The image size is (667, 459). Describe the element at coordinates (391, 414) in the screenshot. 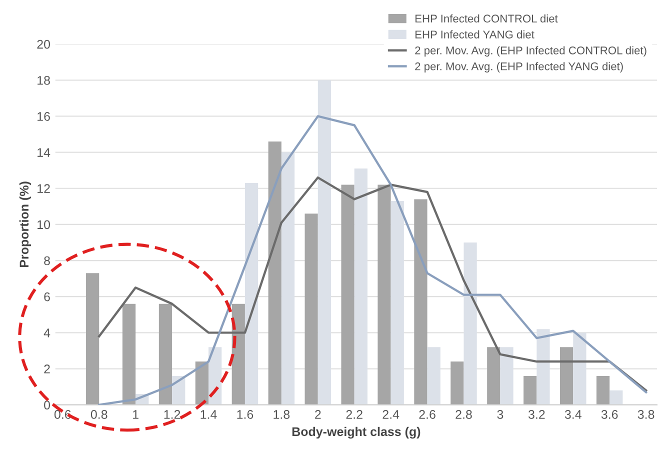

I see `x-tick-label: 2.4` at that location.